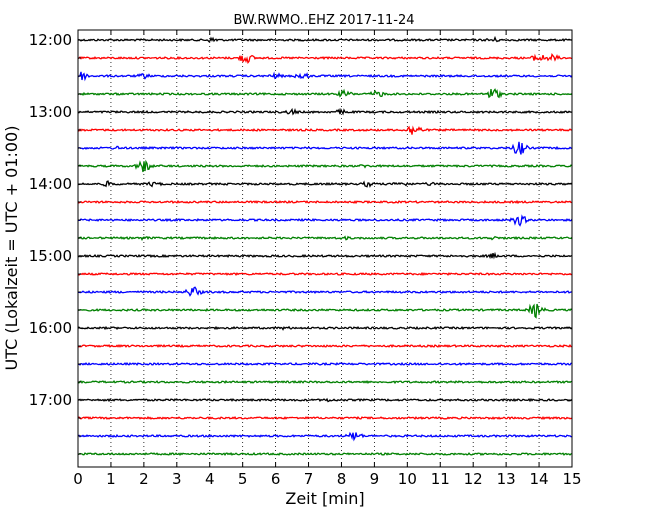  I want to click on x-tick-label: 3, so click(177, 479).